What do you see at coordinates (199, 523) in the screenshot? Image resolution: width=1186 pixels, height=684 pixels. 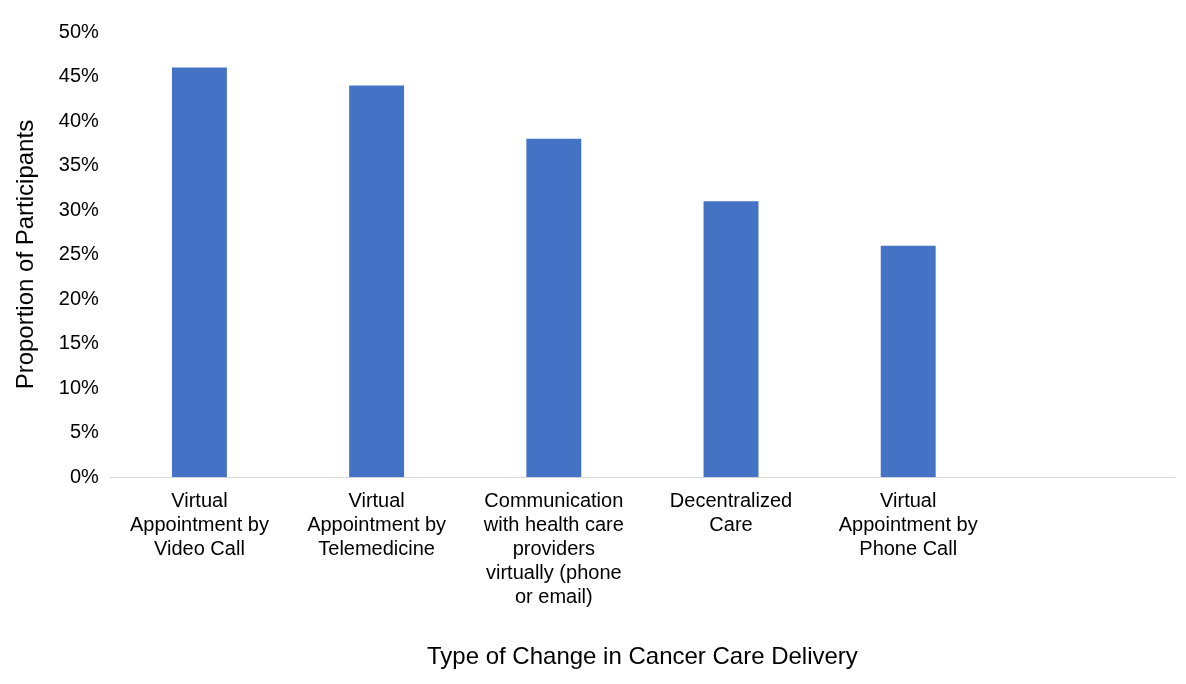 I see `x-tick-label: Virtual Appointment by Video Call` at bounding box center [199, 523].